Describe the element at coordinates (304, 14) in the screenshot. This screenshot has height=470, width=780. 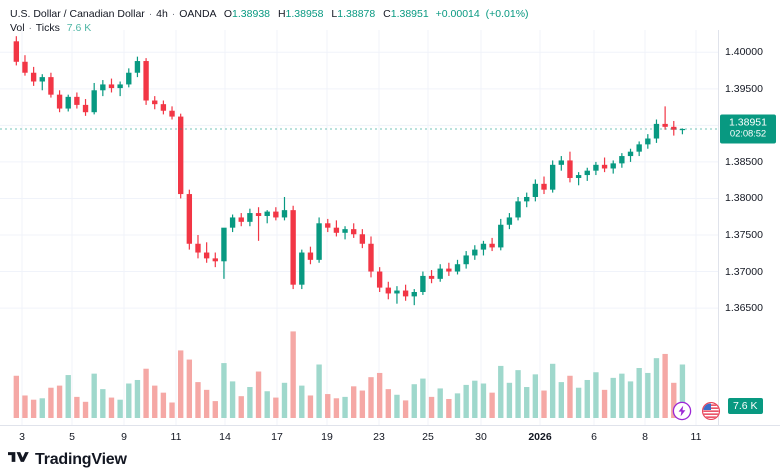
I see `high-value: 1.38958` at that location.